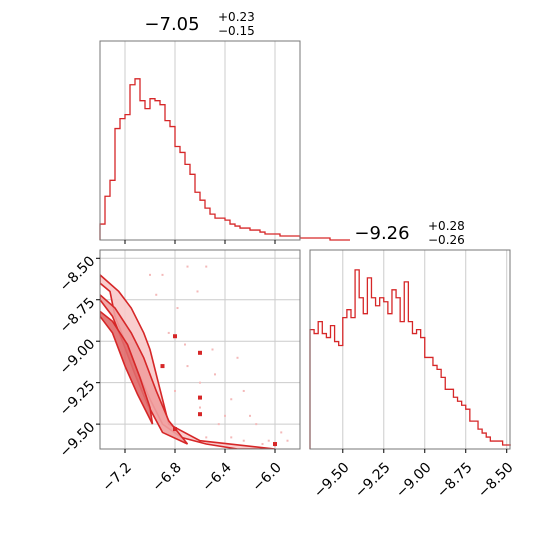  Describe the element at coordinates (267, 477) in the screenshot. I see `x-tick-label: −6.0` at that location.